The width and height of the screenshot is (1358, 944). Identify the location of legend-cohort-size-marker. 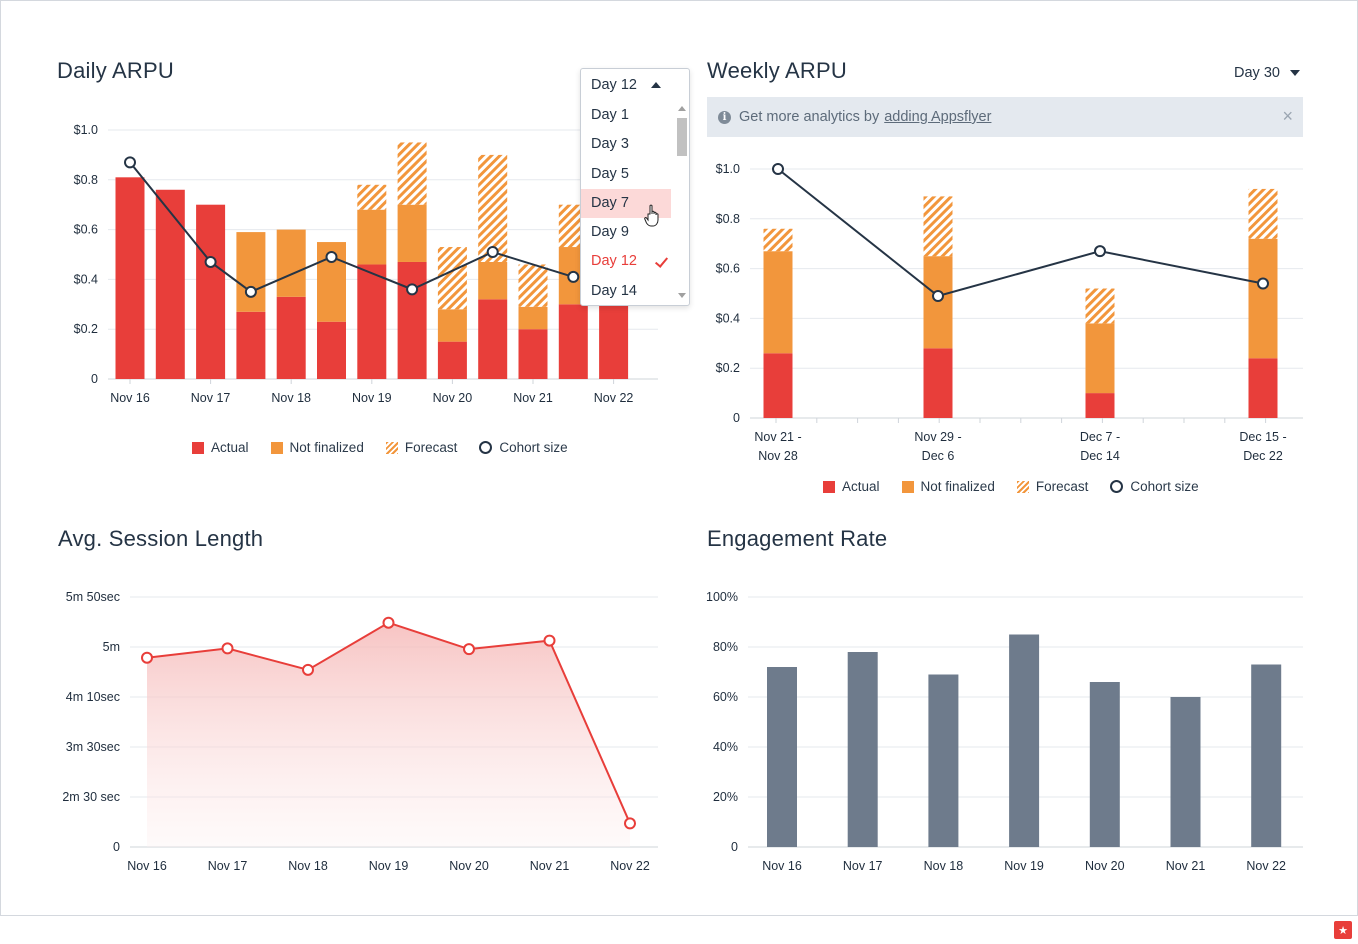
(486, 447).